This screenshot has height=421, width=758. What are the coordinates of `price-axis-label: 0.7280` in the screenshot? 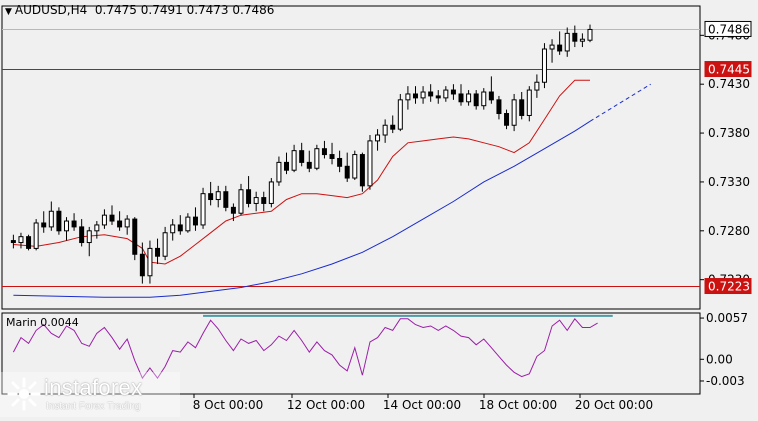 It's located at (729, 231).